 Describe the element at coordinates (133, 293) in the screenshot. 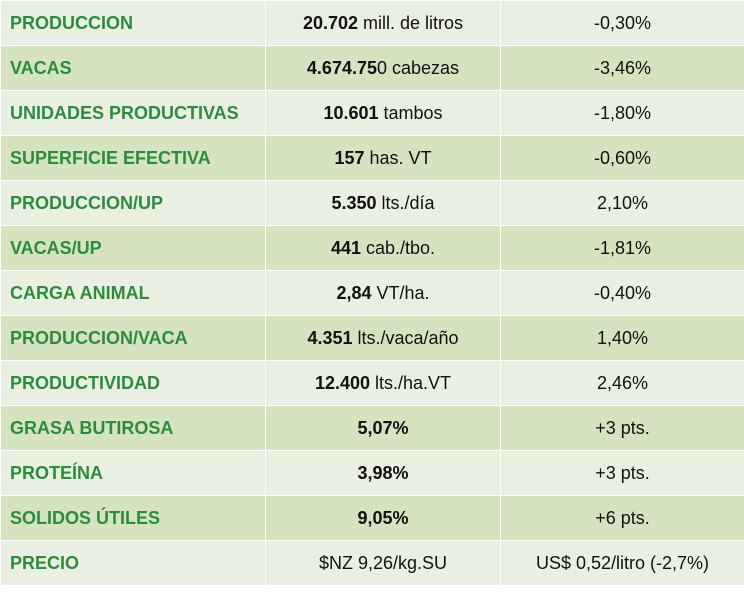

I see `row-label: CARGA ANIMAL` at that location.